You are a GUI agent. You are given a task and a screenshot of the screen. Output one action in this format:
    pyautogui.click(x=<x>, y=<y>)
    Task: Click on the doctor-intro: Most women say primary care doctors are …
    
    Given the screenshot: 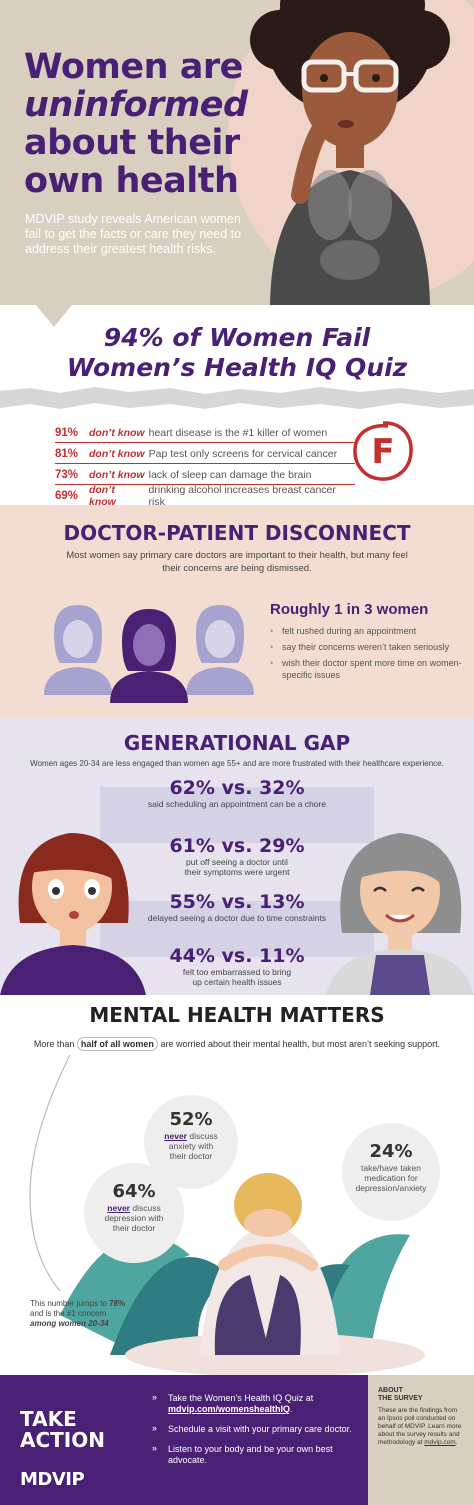 What is the action you would take?
    pyautogui.click(x=237, y=562)
    